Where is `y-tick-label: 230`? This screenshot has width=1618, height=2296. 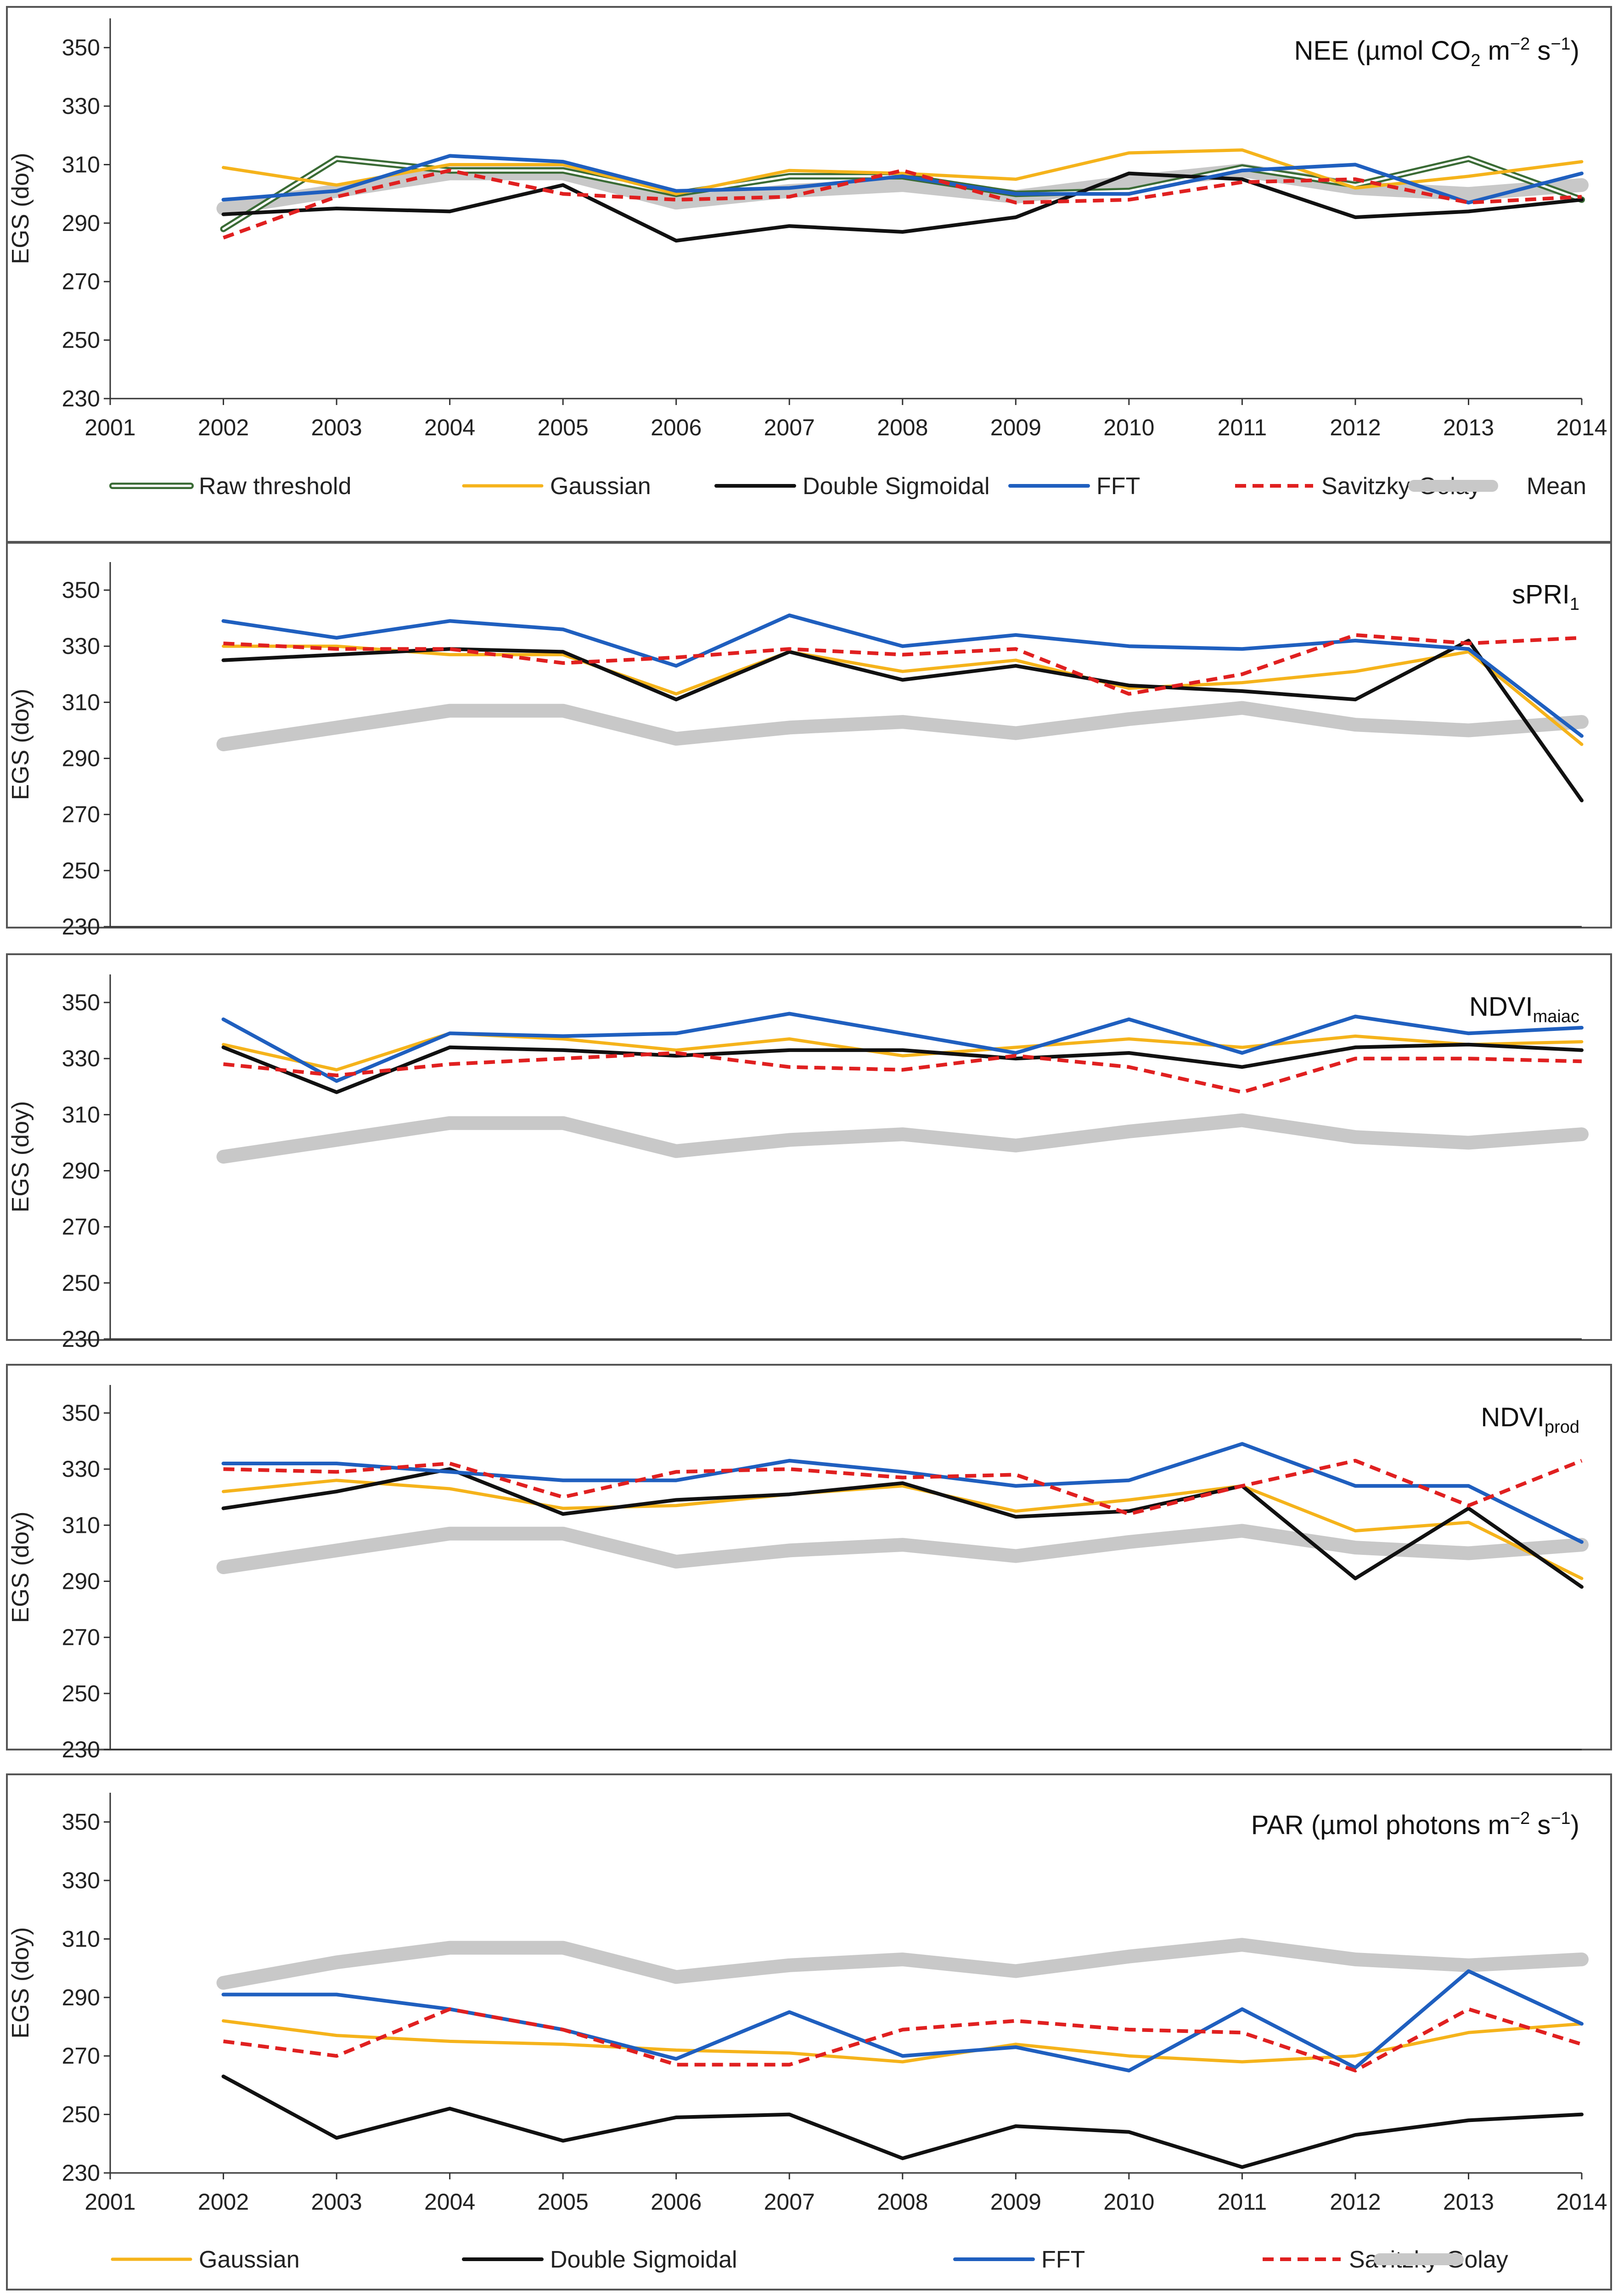
y-tick-label: 230 is located at coordinates (81, 398).